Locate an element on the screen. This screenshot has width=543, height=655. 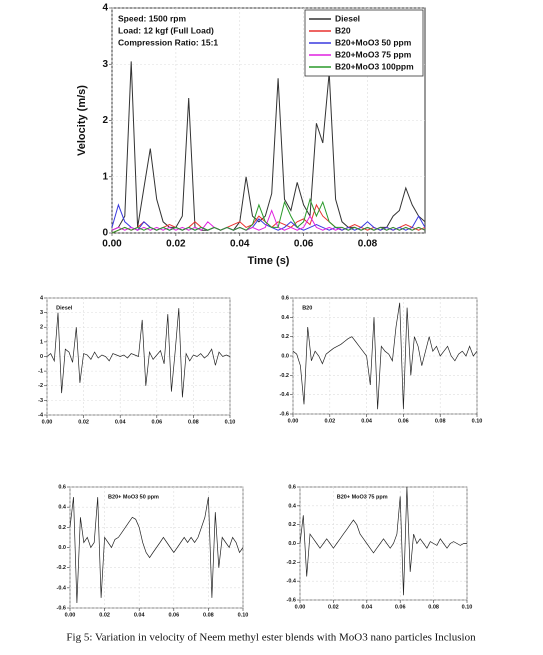
y-tick-label: -2 is located at coordinates (40, 386).